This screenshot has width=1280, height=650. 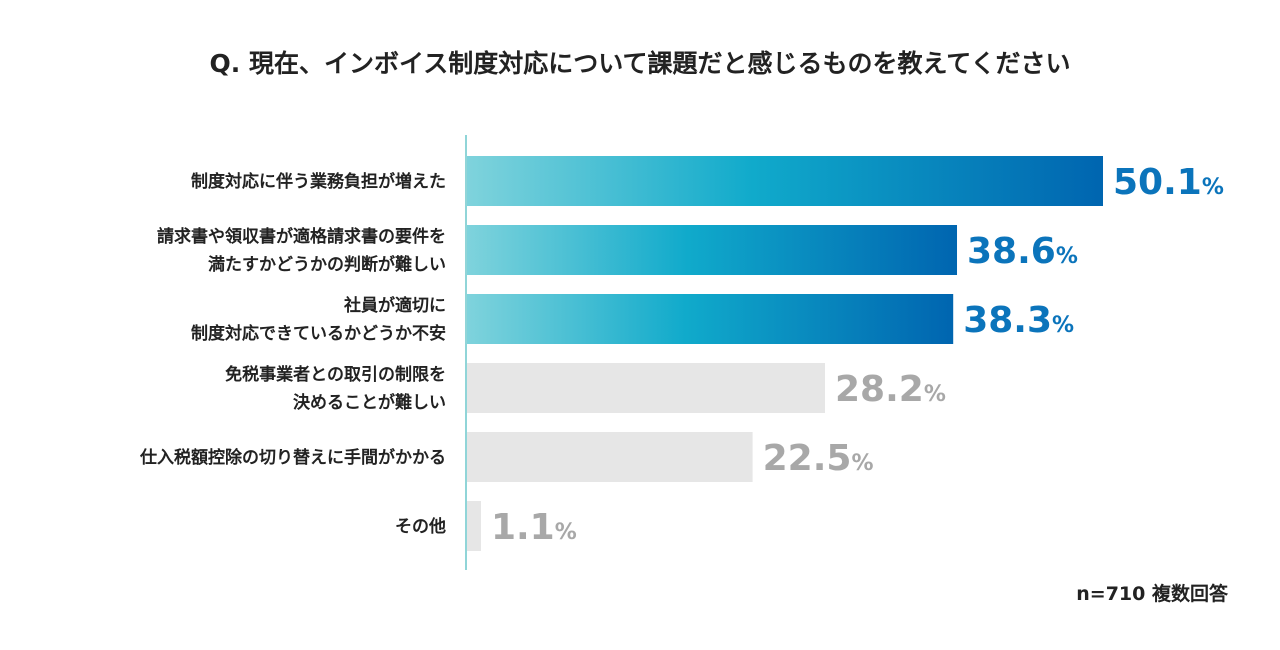 What do you see at coordinates (534, 527) in the screenshot?
I see `value-label-6: 1.1%` at bounding box center [534, 527].